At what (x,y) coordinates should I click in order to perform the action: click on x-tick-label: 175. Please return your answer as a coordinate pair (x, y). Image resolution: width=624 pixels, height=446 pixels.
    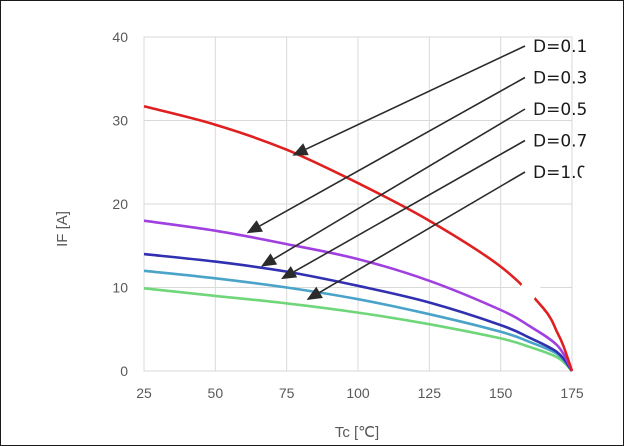
    Looking at the image, I should click on (572, 393).